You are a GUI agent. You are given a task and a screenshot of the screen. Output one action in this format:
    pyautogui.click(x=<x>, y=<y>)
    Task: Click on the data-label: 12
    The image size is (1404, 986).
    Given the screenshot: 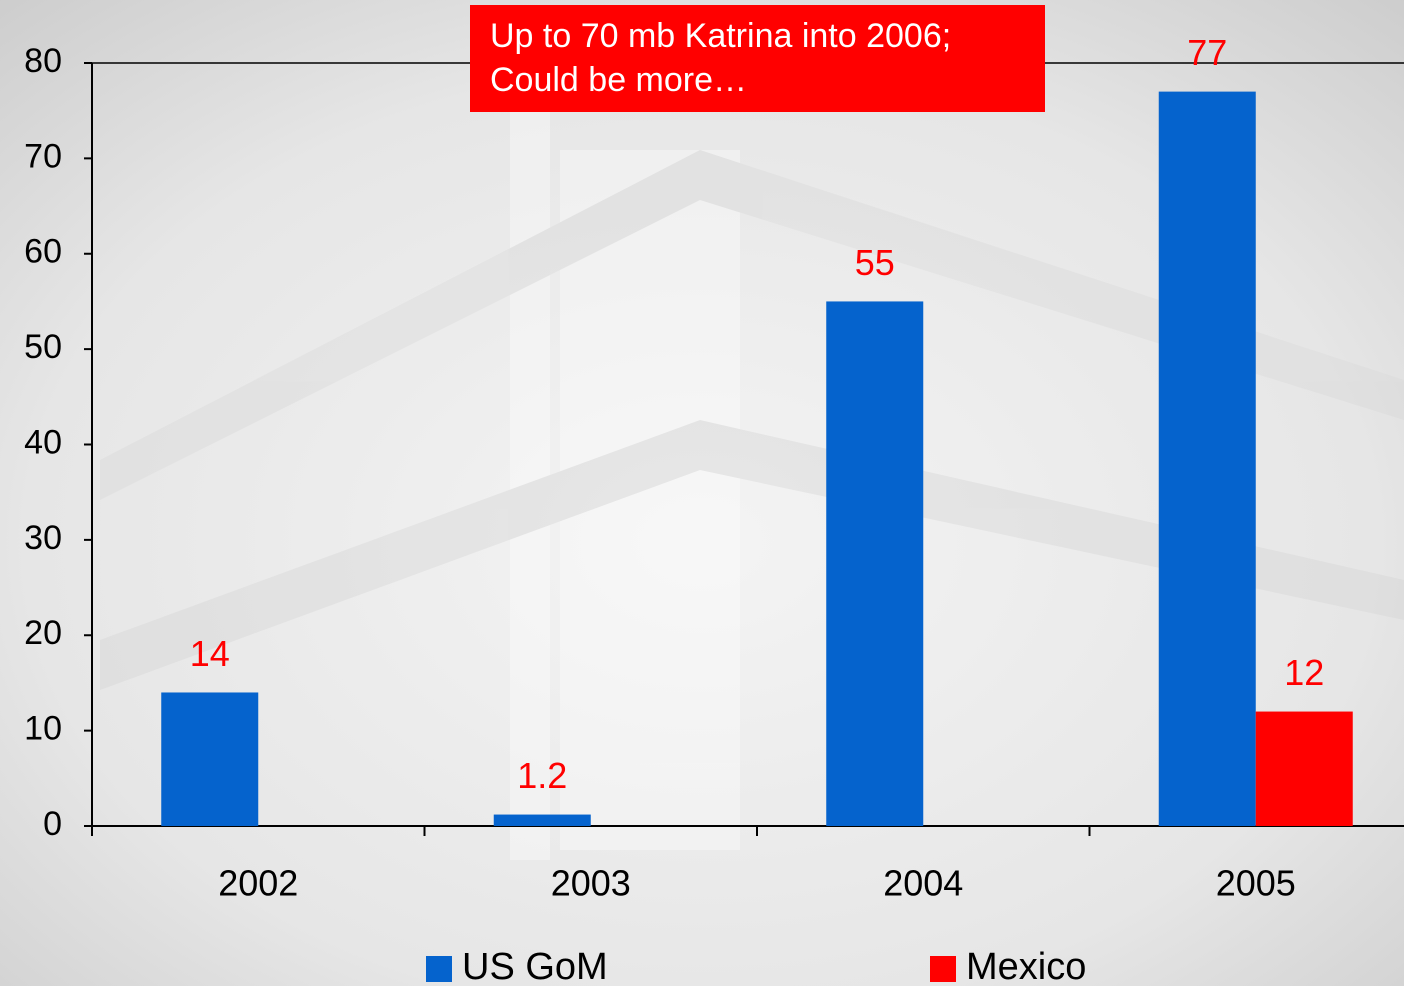 What is the action you would take?
    pyautogui.click(x=1304, y=672)
    